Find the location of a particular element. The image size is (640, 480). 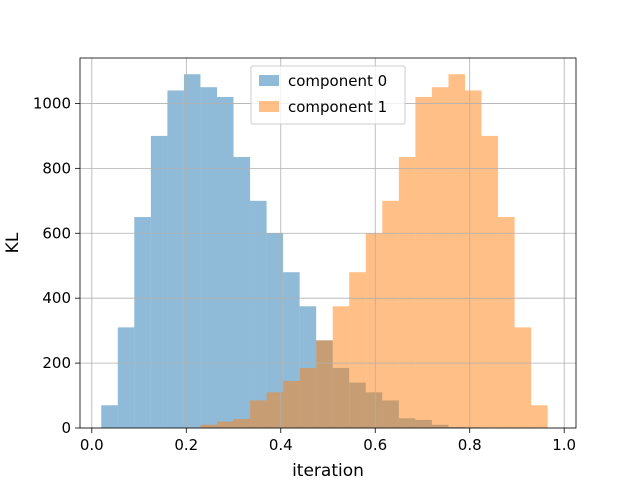

legend-label-1: component 1 is located at coordinates (337, 107).